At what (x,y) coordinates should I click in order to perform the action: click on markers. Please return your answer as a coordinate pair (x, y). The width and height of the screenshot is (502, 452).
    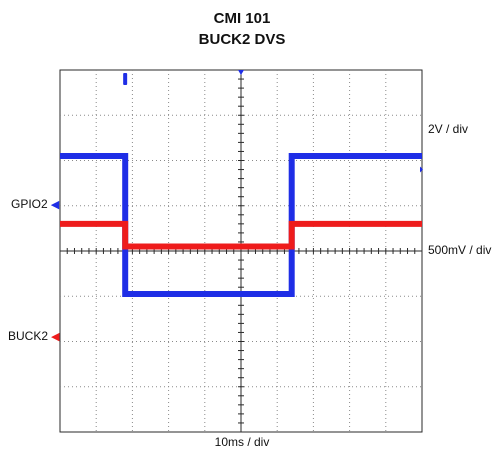
    Looking at the image, I should click on (273, 121).